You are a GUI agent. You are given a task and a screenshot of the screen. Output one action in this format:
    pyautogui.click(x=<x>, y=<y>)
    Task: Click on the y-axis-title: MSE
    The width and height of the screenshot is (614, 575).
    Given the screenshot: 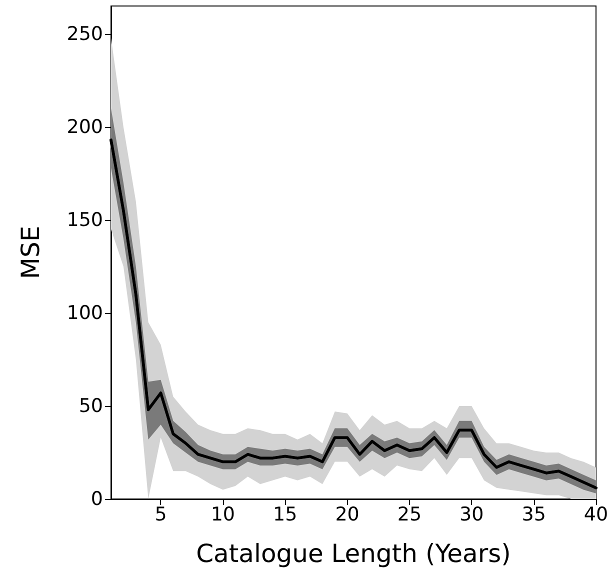 What is the action you would take?
    pyautogui.click(x=30, y=253)
    